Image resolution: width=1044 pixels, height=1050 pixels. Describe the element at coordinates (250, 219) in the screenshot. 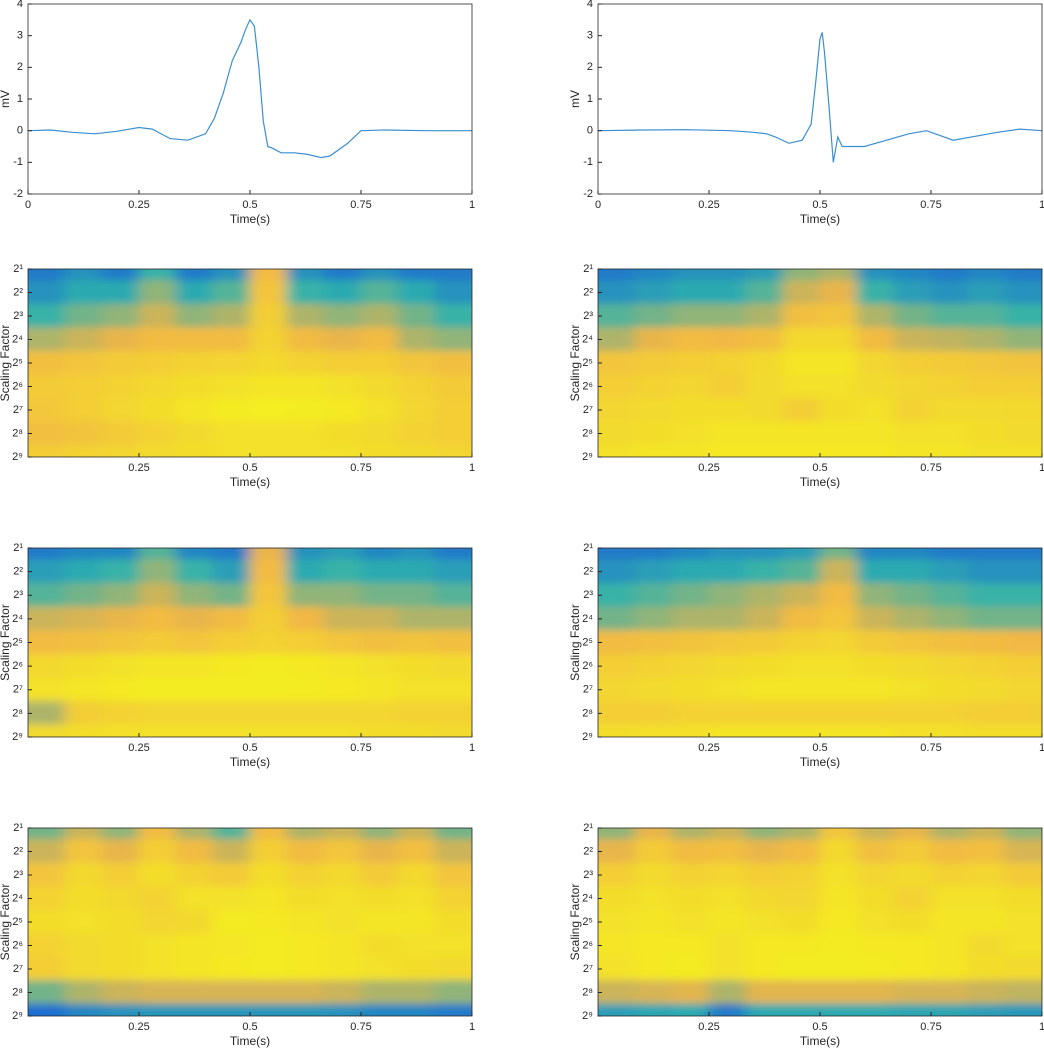

I see `x-axis-label: Time(s)` at that location.